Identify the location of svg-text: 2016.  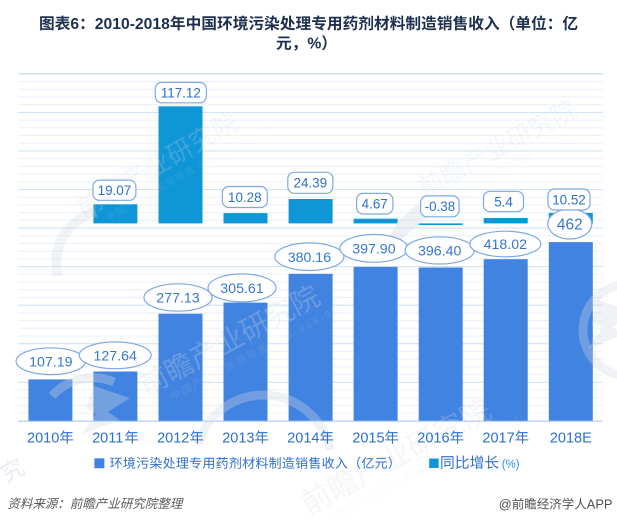
(433, 439).